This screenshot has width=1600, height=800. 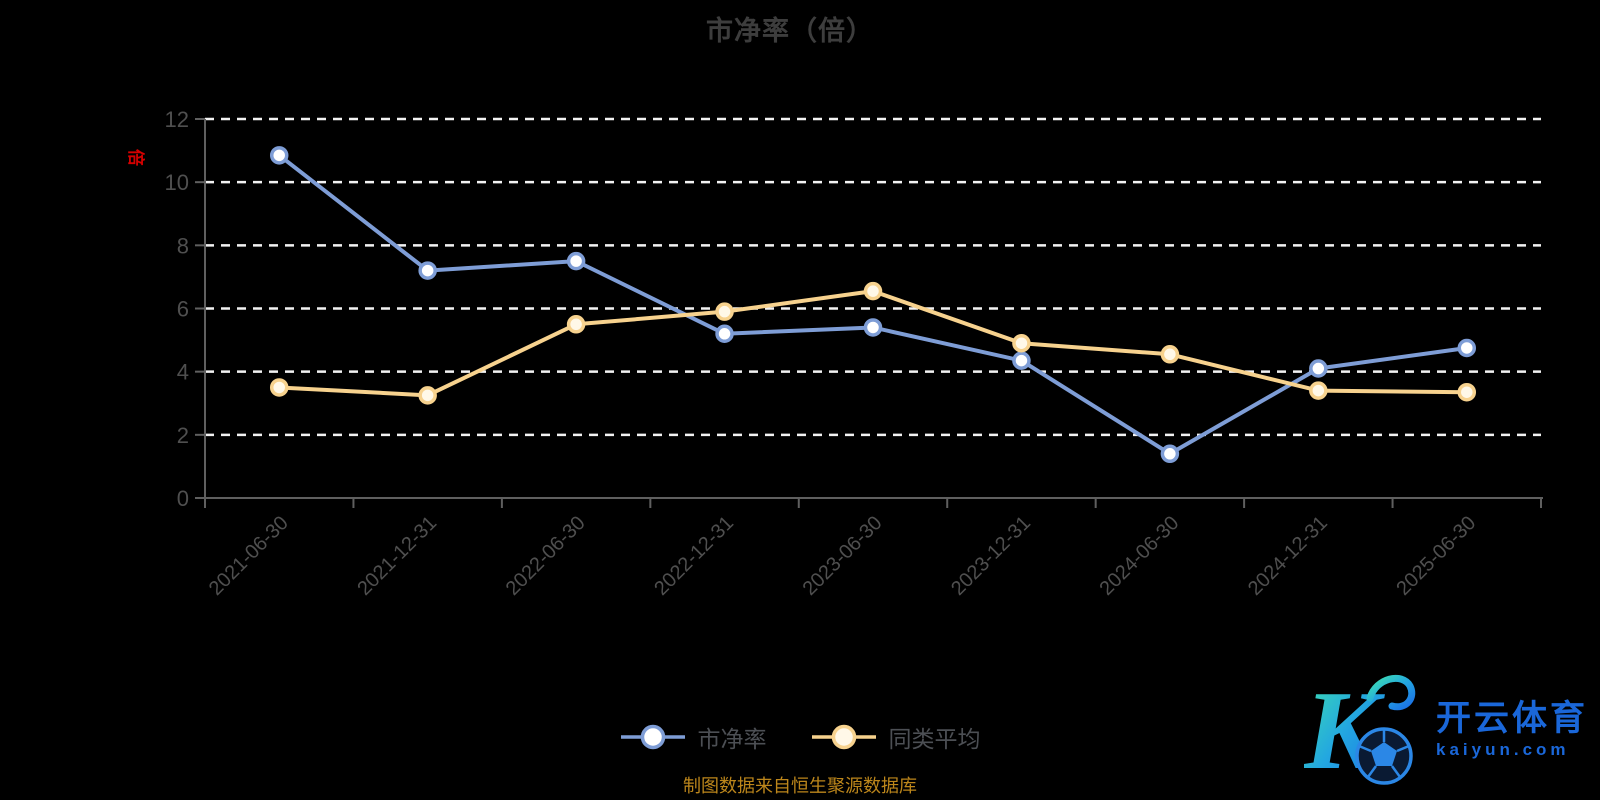 I want to click on logo-domain: kaiyun.com, so click(x=1502, y=749).